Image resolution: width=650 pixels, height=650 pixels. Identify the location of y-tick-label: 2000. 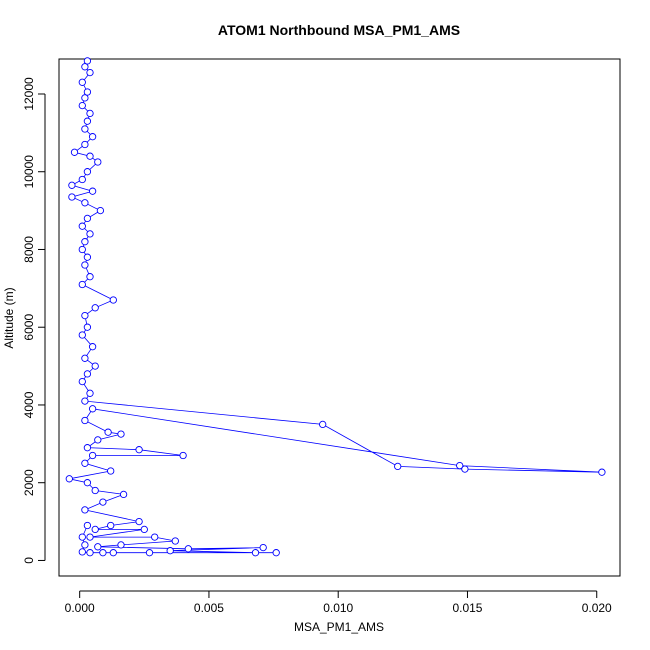
(29, 482).